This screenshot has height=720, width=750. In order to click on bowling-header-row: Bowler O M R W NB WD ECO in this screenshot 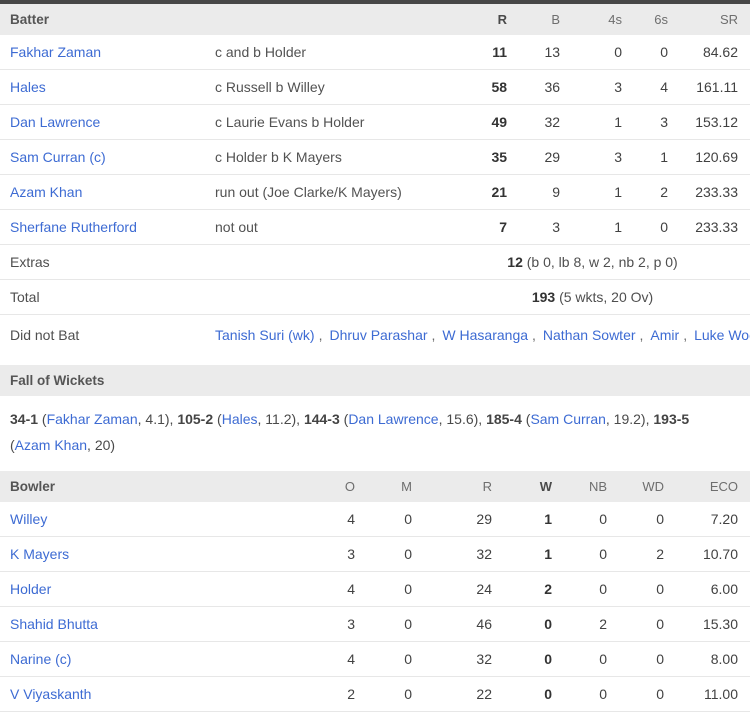, I will do `click(375, 486)`.